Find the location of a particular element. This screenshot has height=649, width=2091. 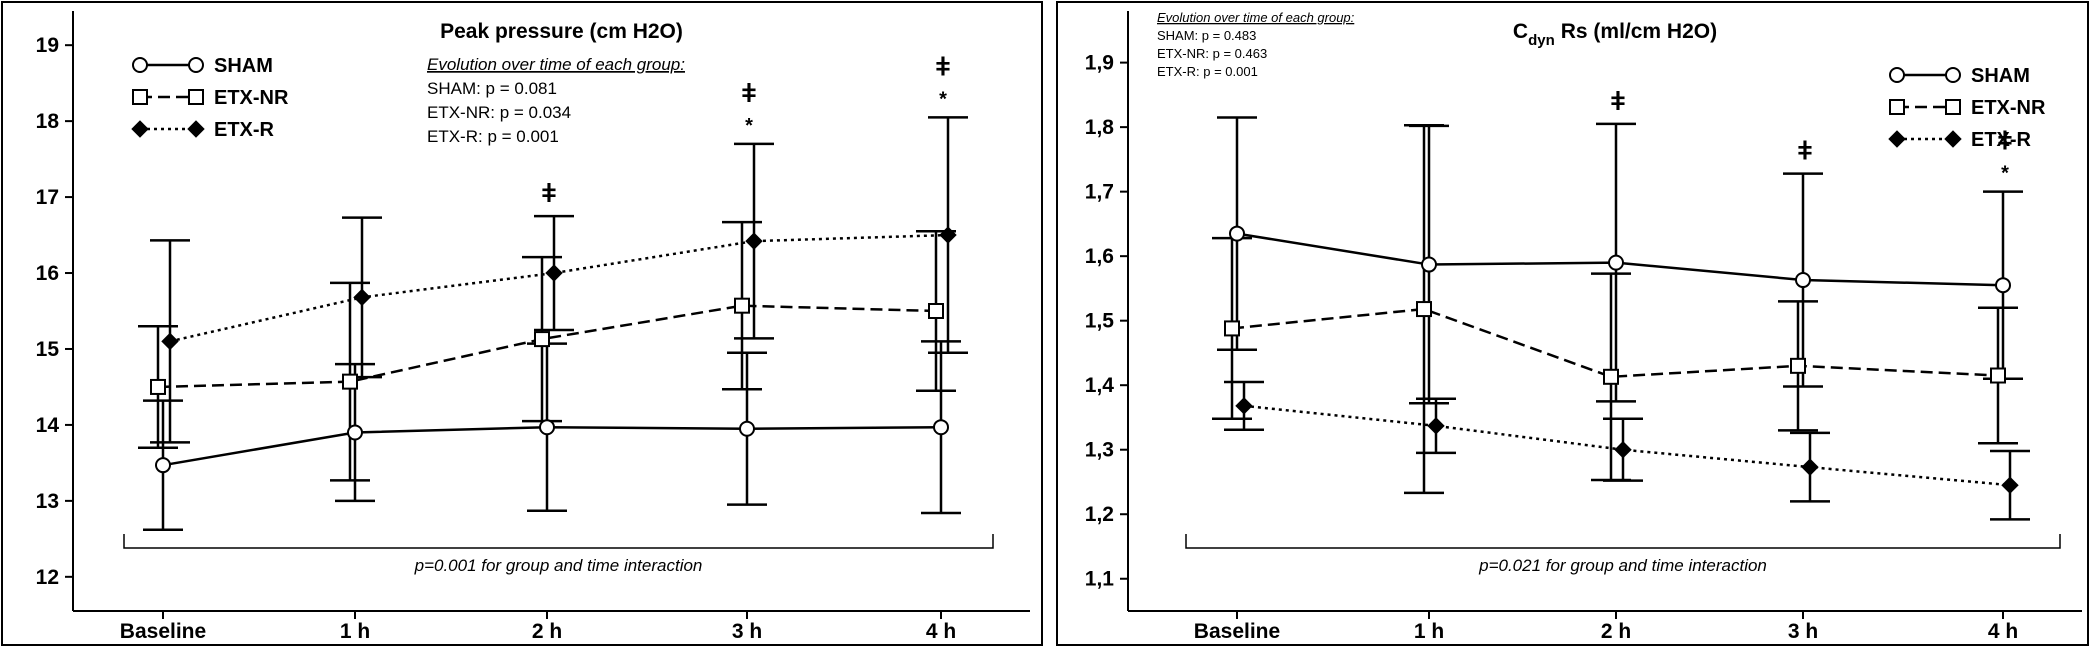

y-tick-label: 19 is located at coordinates (47, 45).